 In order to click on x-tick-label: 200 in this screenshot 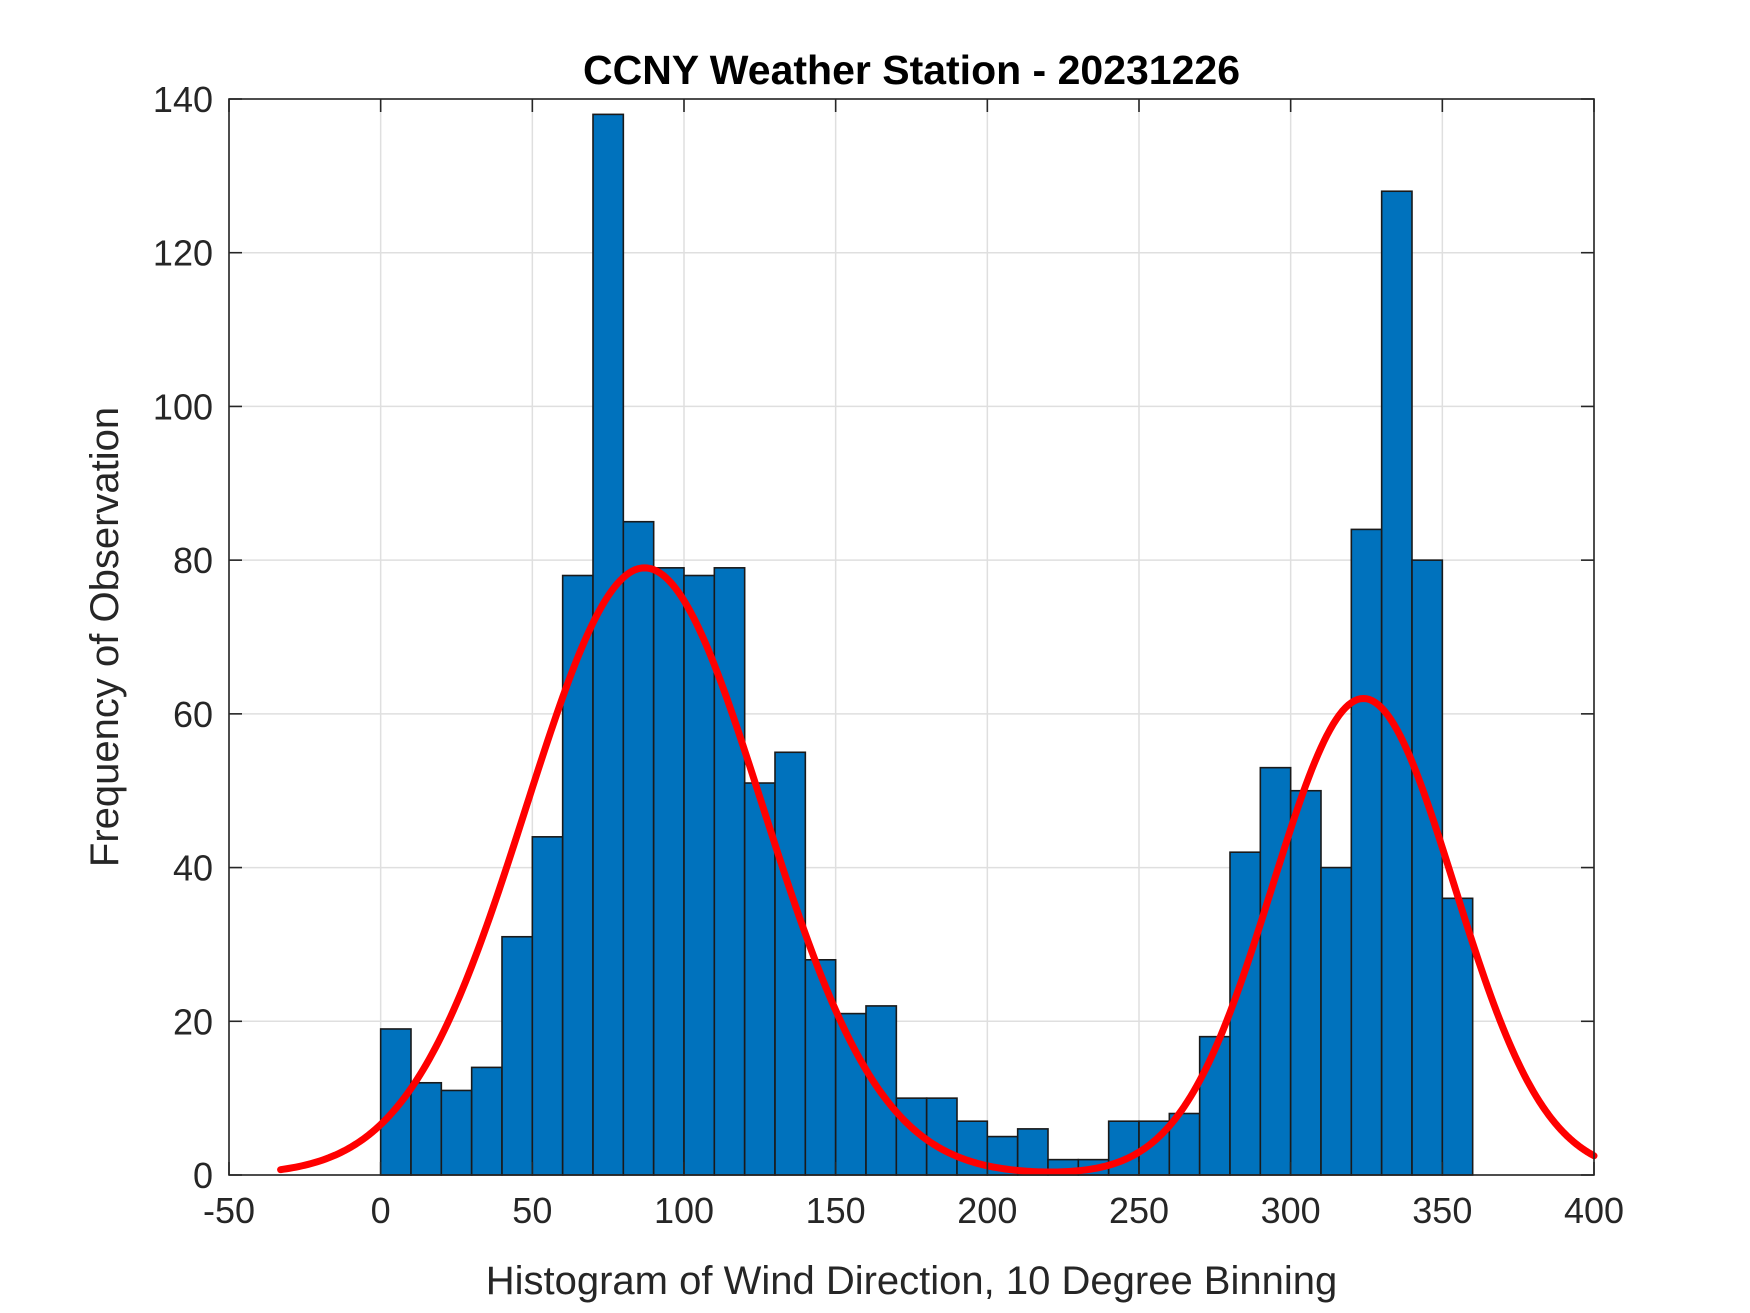, I will do `click(987, 1210)`.